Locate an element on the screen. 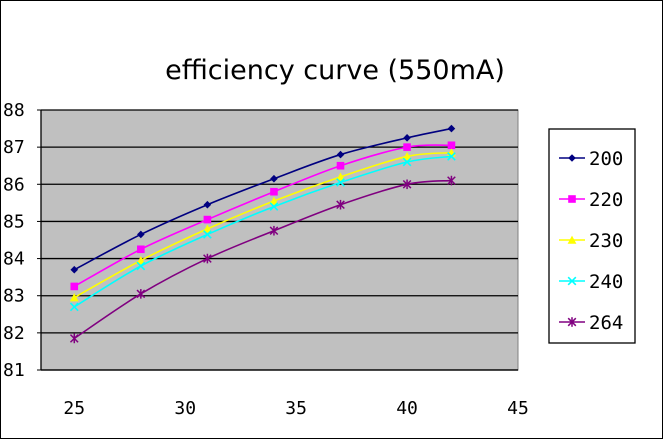  y-tick-label: 88 is located at coordinates (14, 110).